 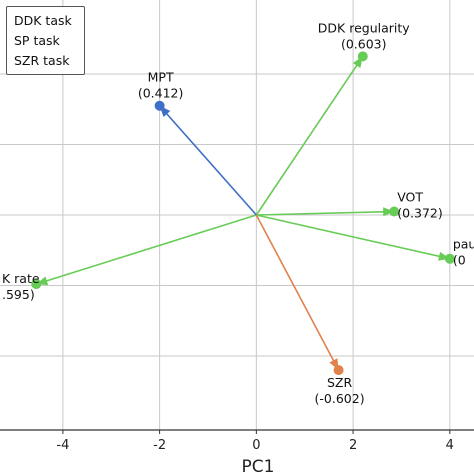 I want to click on legend: DDK task SP task SZR task, so click(x=45, y=40).